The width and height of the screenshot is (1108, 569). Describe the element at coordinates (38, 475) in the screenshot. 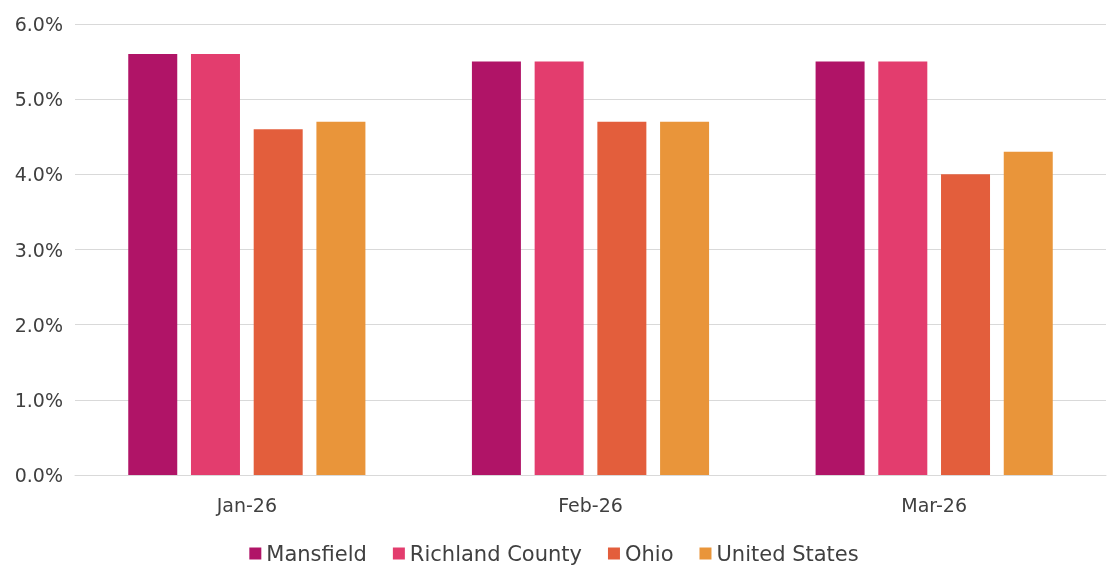

I see `y-tick-label: 0.0%` at that location.